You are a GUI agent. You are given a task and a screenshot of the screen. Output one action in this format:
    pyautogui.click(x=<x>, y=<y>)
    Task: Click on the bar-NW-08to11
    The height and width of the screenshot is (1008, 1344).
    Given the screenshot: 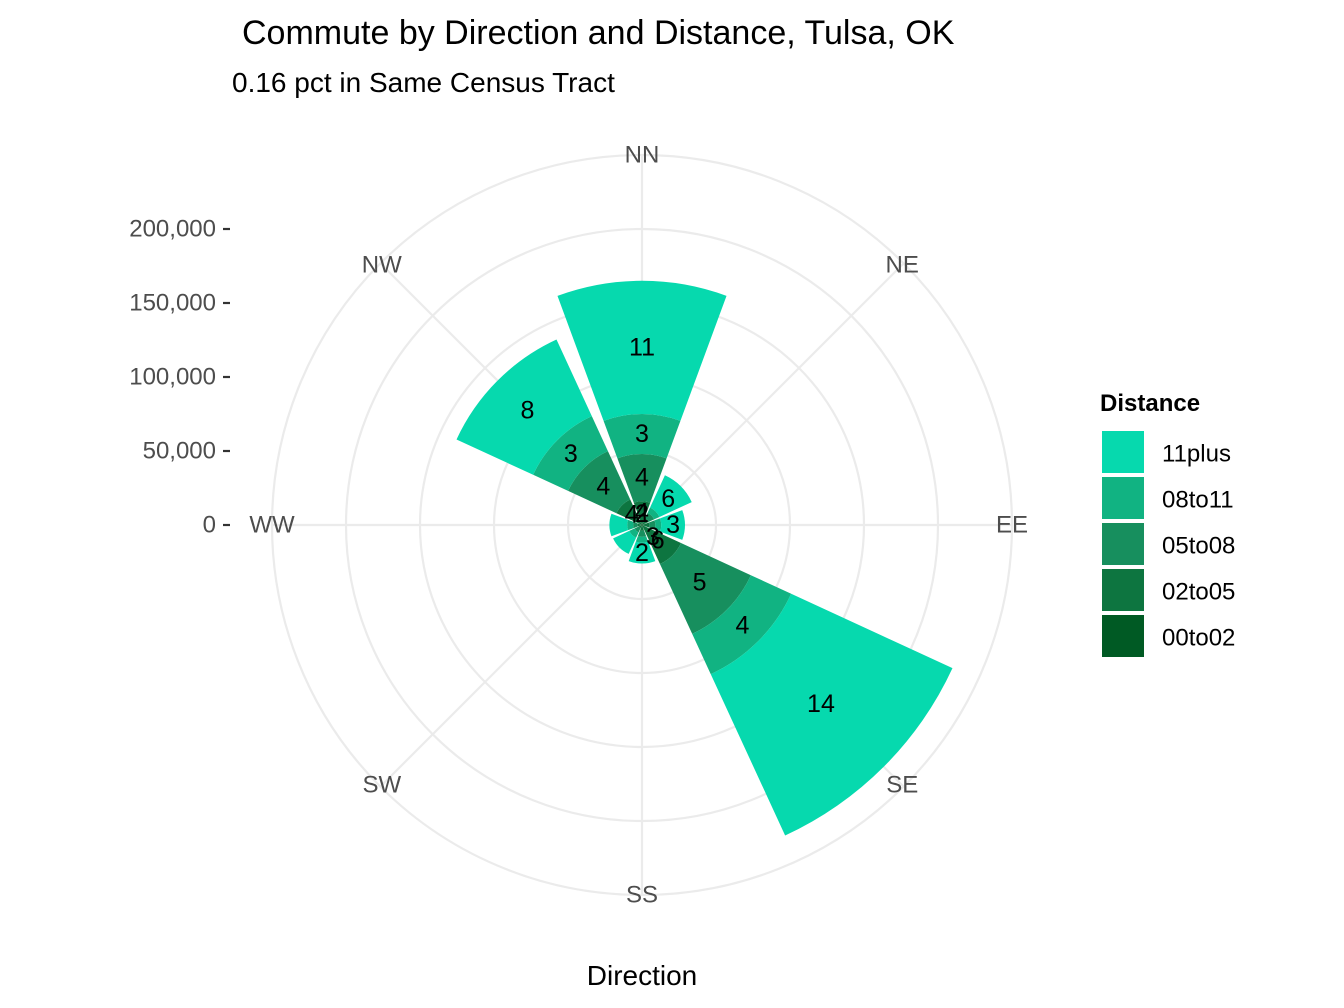 What is the action you would take?
    pyautogui.click(x=570, y=453)
    